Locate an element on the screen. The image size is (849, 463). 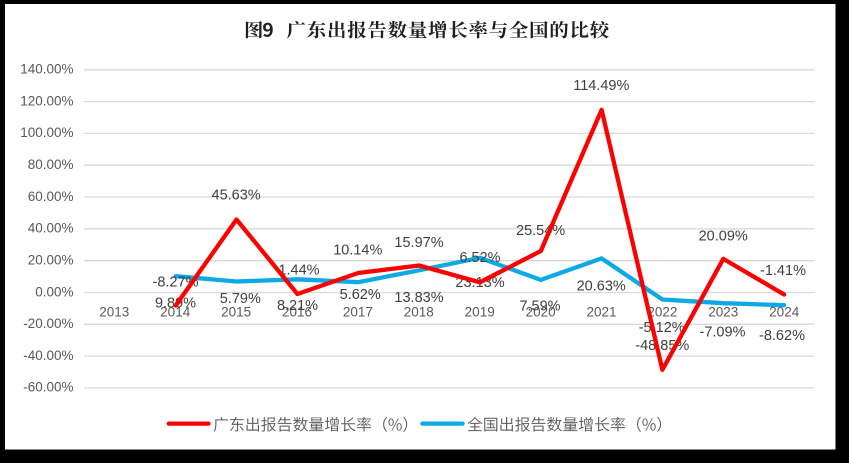
svg-text: 60.00% is located at coordinates (51, 196).